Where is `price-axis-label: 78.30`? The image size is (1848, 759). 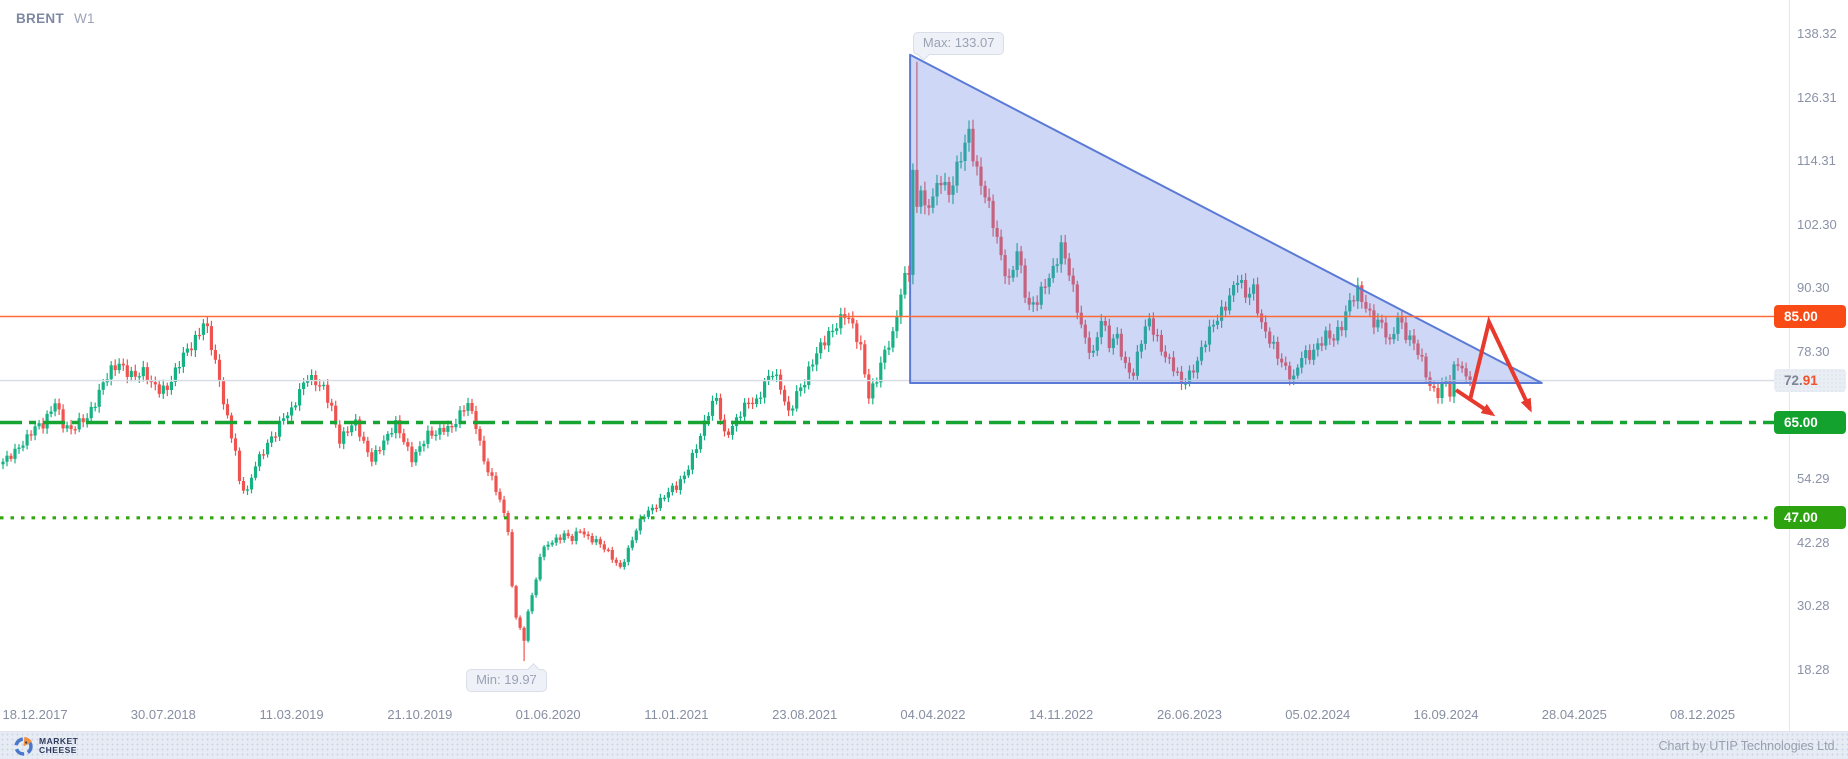 price-axis-label: 78.30 is located at coordinates (1813, 351).